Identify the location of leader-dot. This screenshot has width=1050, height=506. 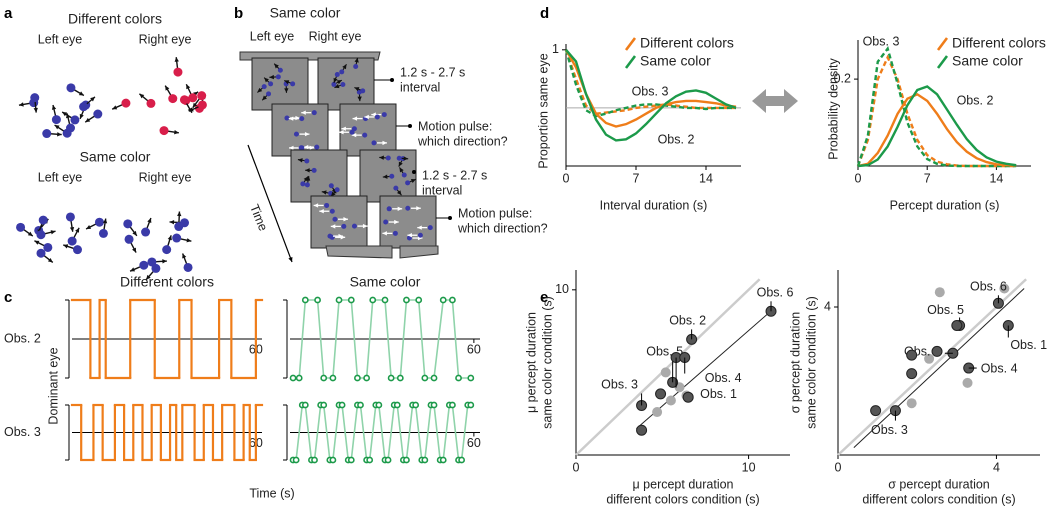
(392, 80).